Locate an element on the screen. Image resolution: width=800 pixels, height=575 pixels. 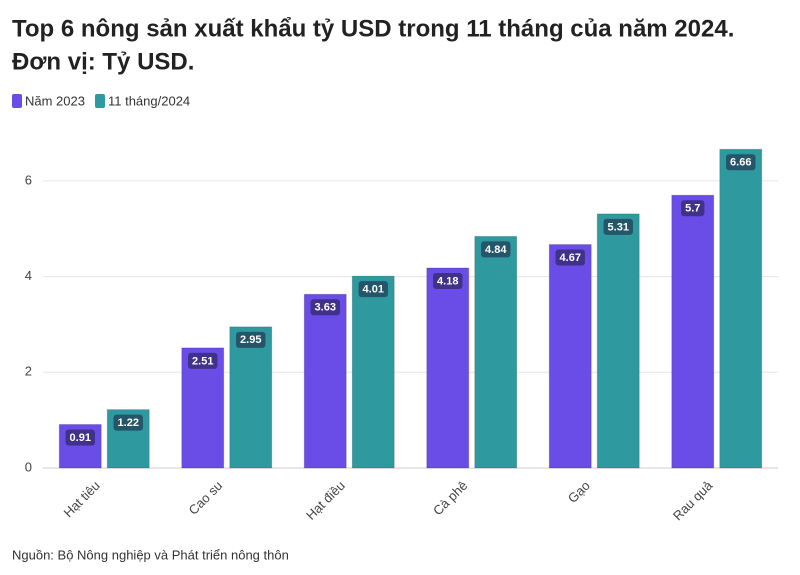
x-tick-label: Rau quả is located at coordinates (693, 500).